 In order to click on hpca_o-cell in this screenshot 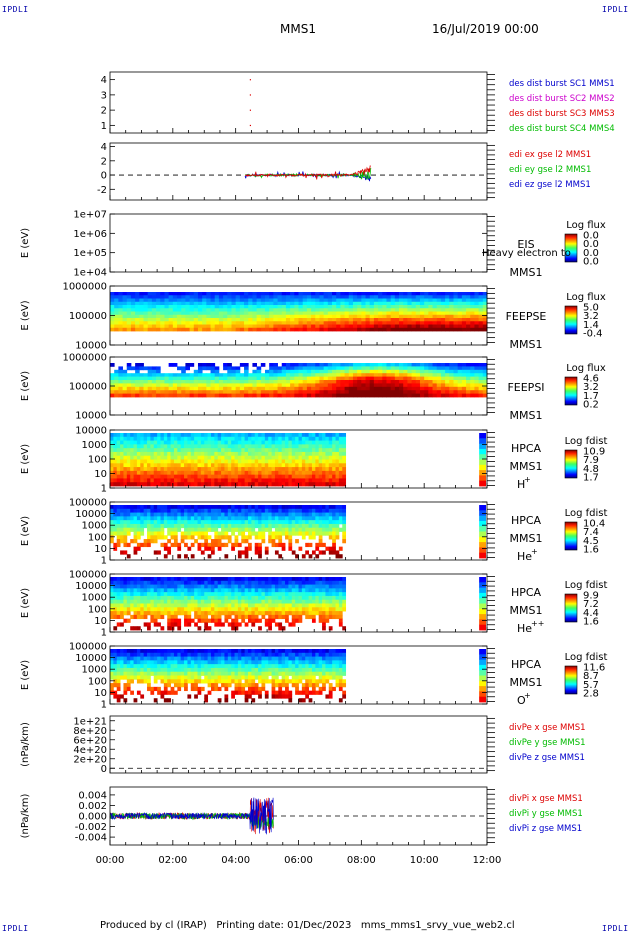, I will do `click(112, 651)`.